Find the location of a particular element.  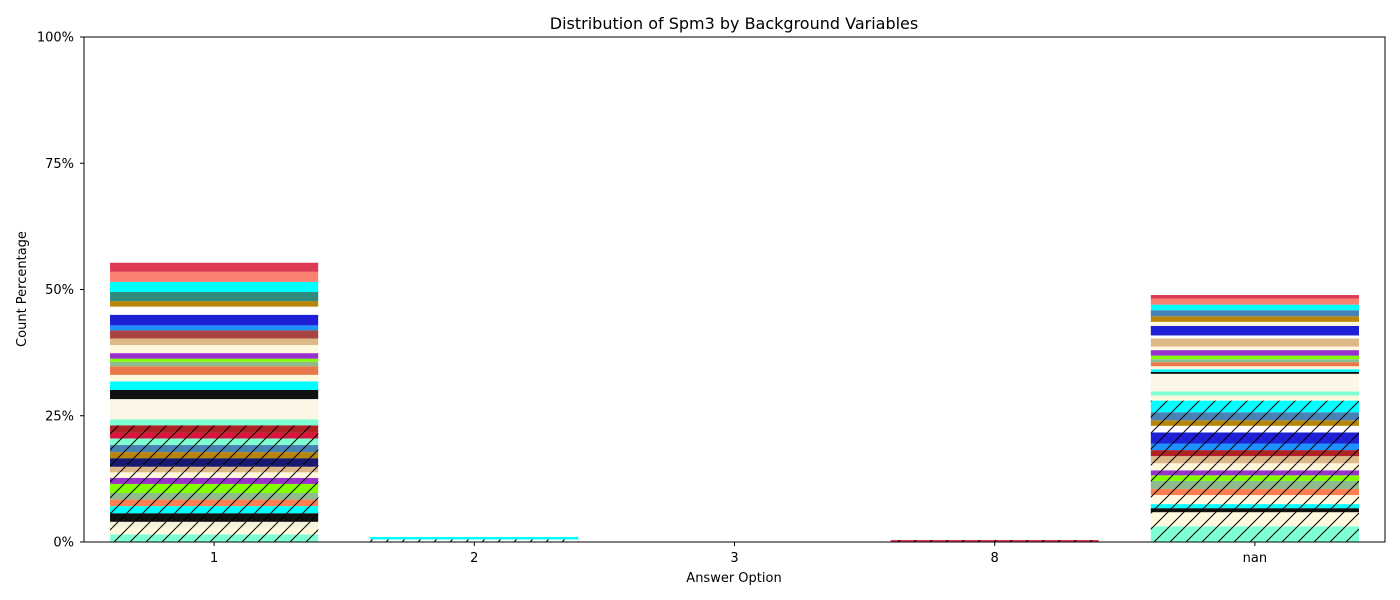

y-tick-label: 0% is located at coordinates (63, 543).